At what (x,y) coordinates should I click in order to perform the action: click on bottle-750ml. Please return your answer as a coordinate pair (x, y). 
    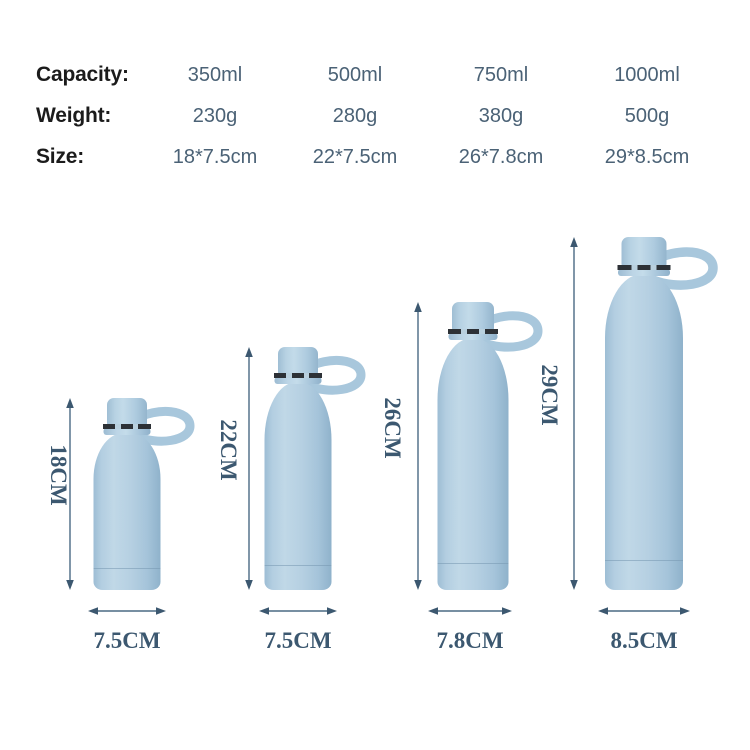
    Looking at the image, I should click on (487, 446).